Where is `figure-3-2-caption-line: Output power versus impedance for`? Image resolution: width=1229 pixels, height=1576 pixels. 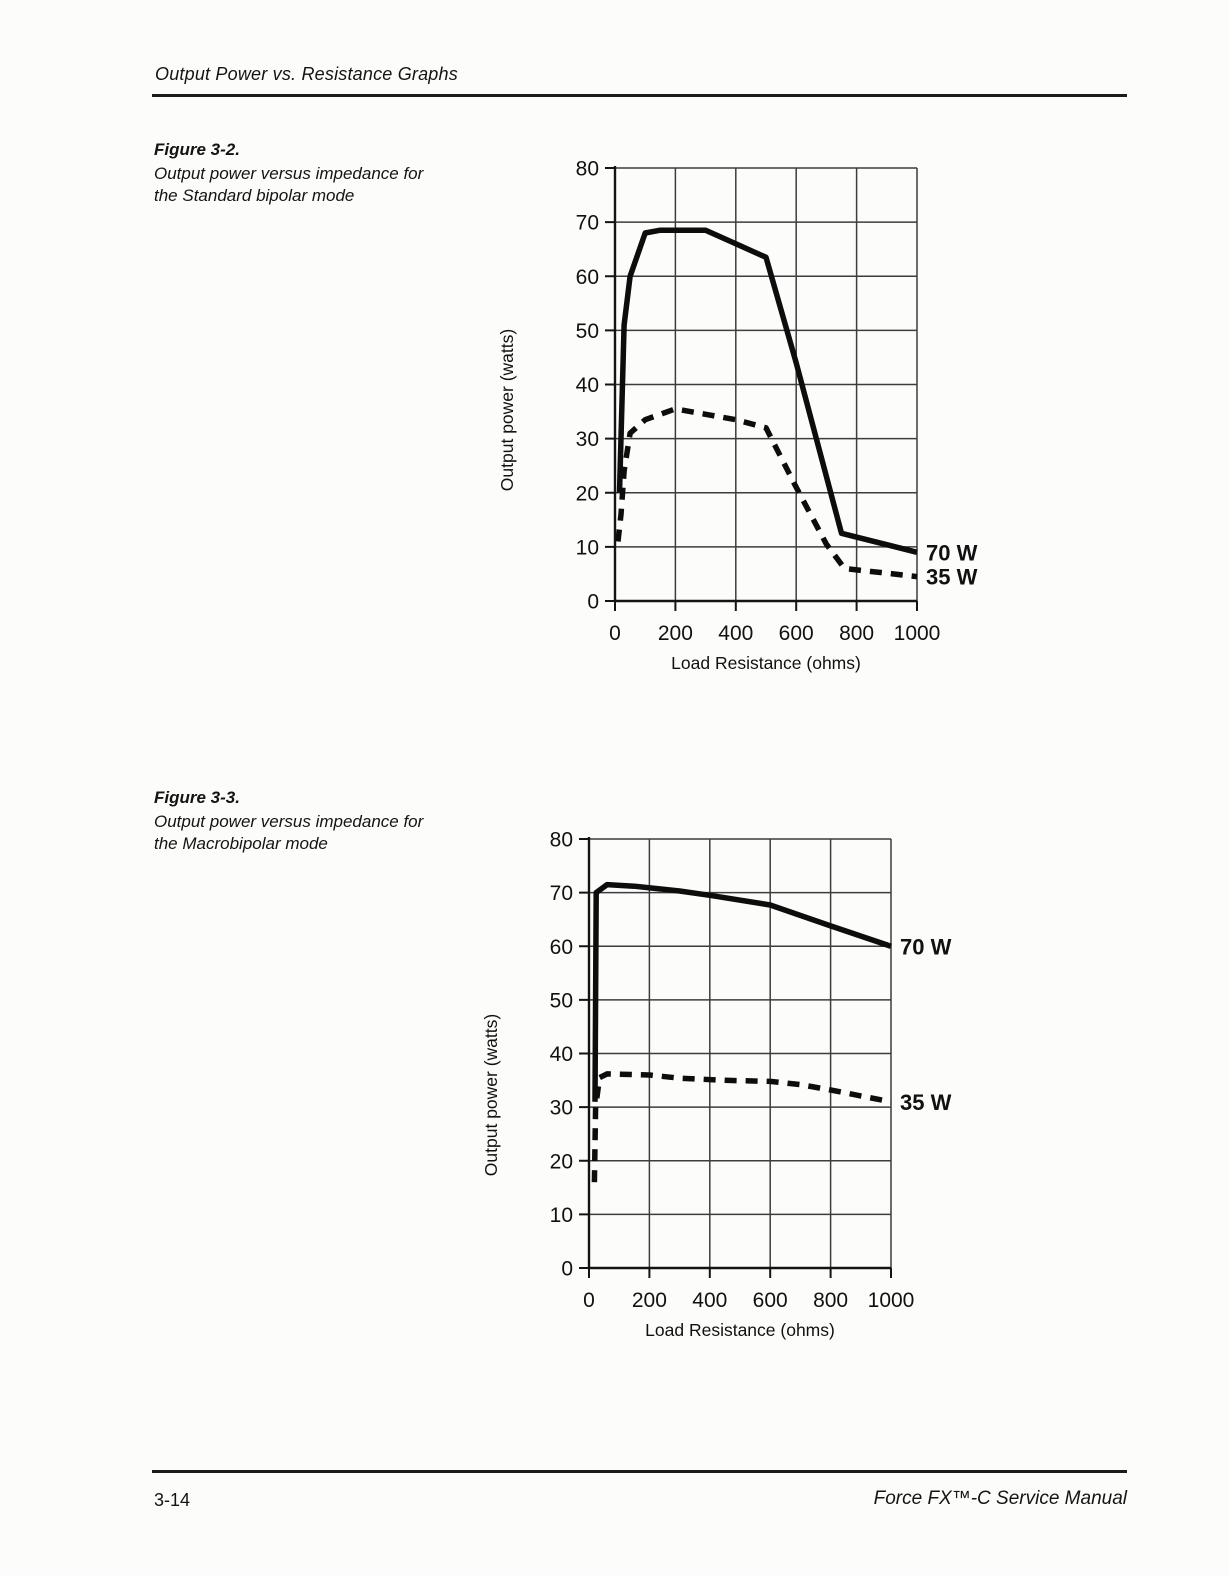 figure-3-2-caption-line: Output power versus impedance for is located at coordinates (289, 173).